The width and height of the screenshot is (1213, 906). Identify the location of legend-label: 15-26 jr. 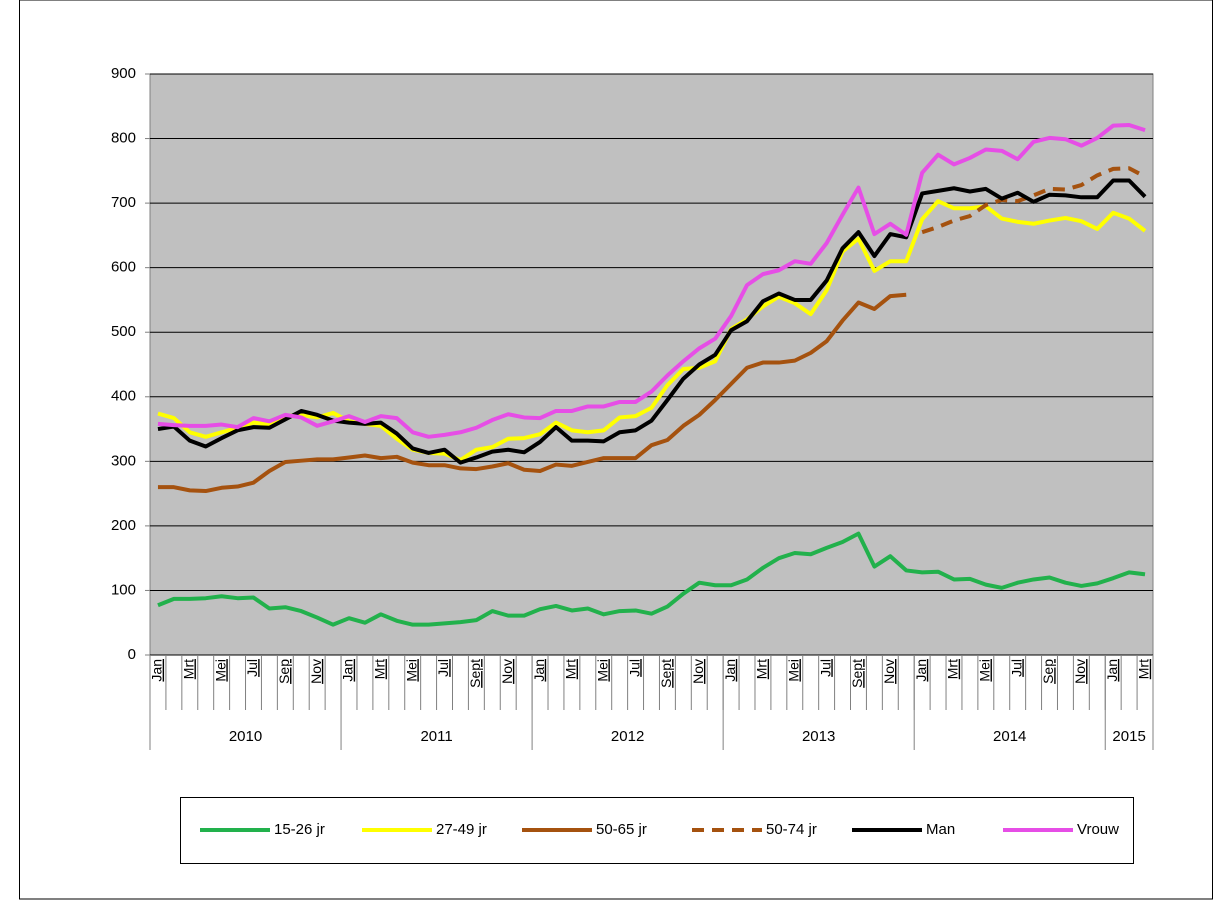
(299, 829).